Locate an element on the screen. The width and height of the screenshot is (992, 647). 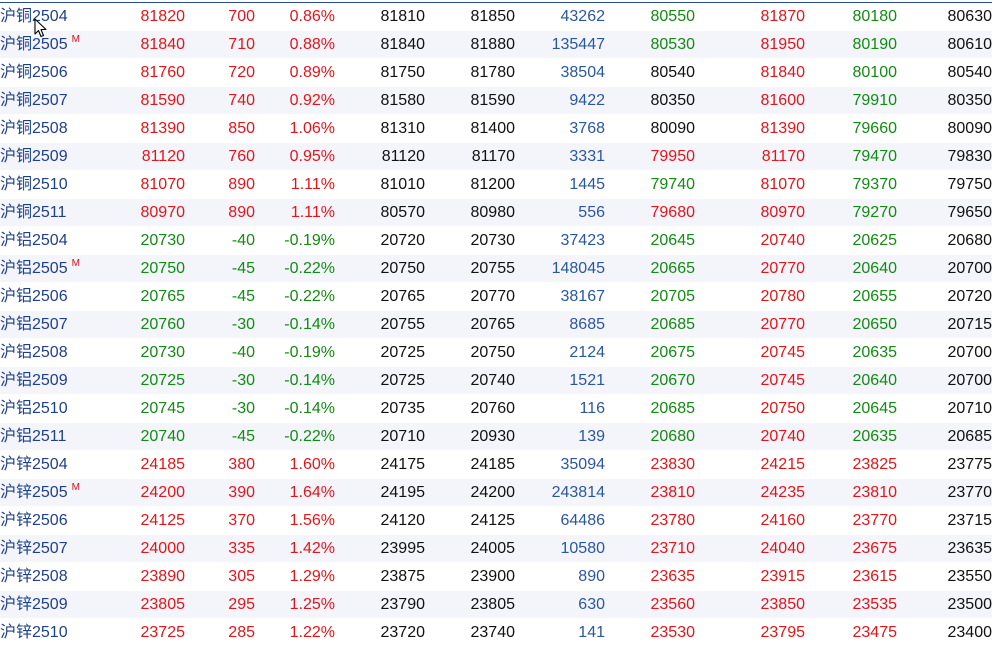
contract-name-cell: 沪铝2510 is located at coordinates (50, 409).